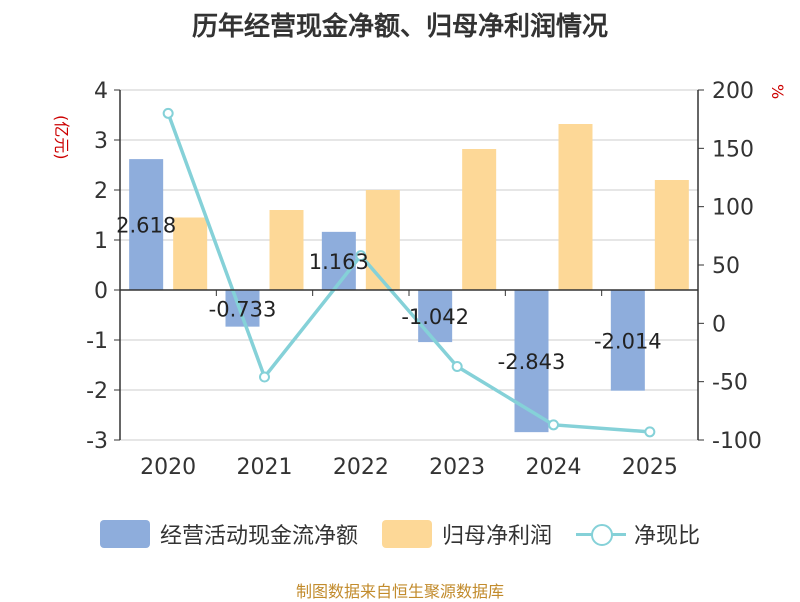 The width and height of the screenshot is (800, 602). I want to click on cash-flow-data-label: -1.042, so click(435, 317).